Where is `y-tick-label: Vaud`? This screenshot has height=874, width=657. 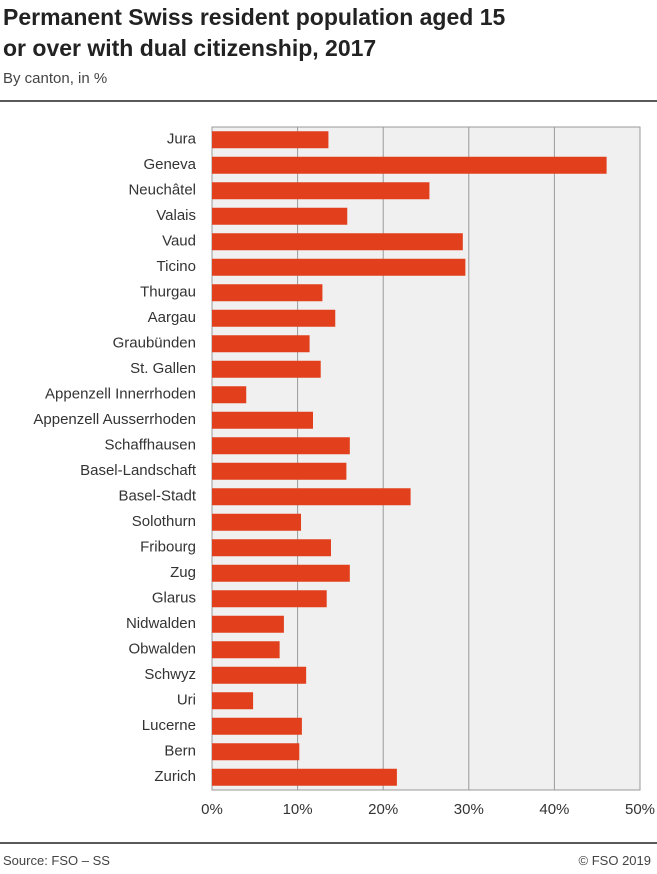 y-tick-label: Vaud is located at coordinates (179, 241).